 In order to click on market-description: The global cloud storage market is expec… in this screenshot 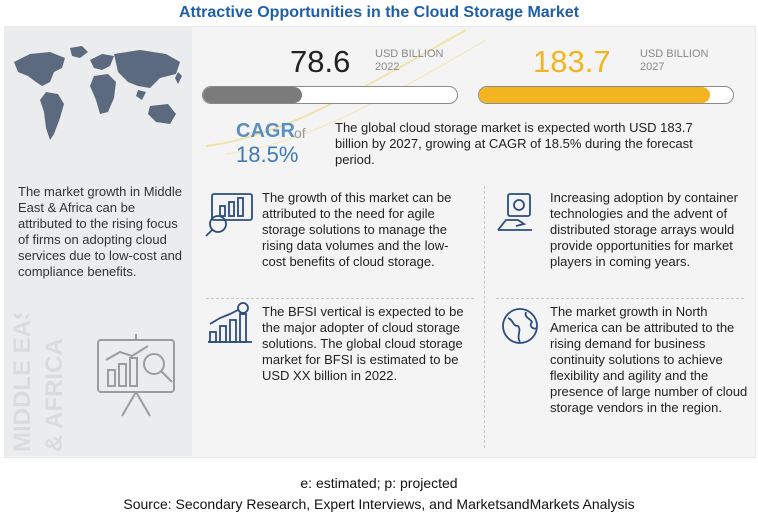, I will do `click(514, 143)`.